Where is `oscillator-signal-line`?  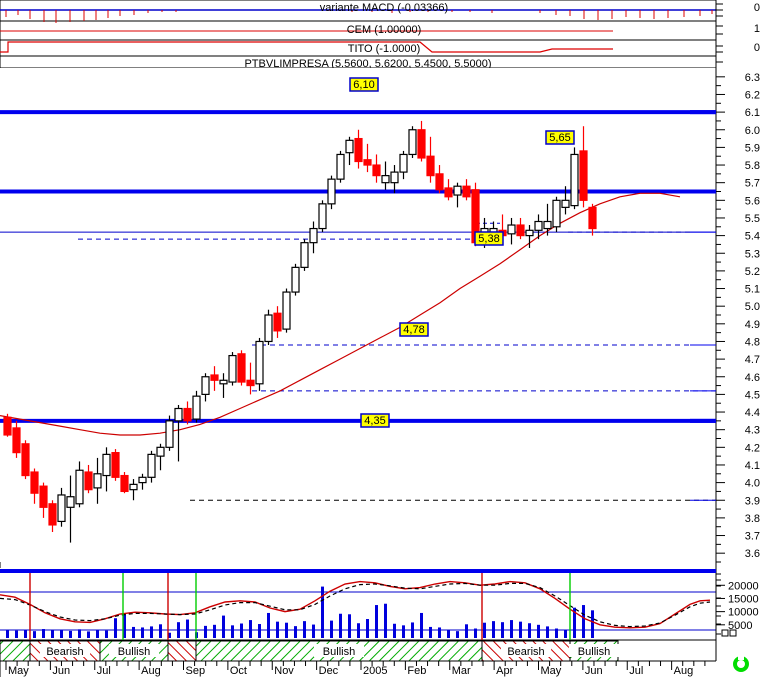
oscillator-signal-line is located at coordinates (355, 605).